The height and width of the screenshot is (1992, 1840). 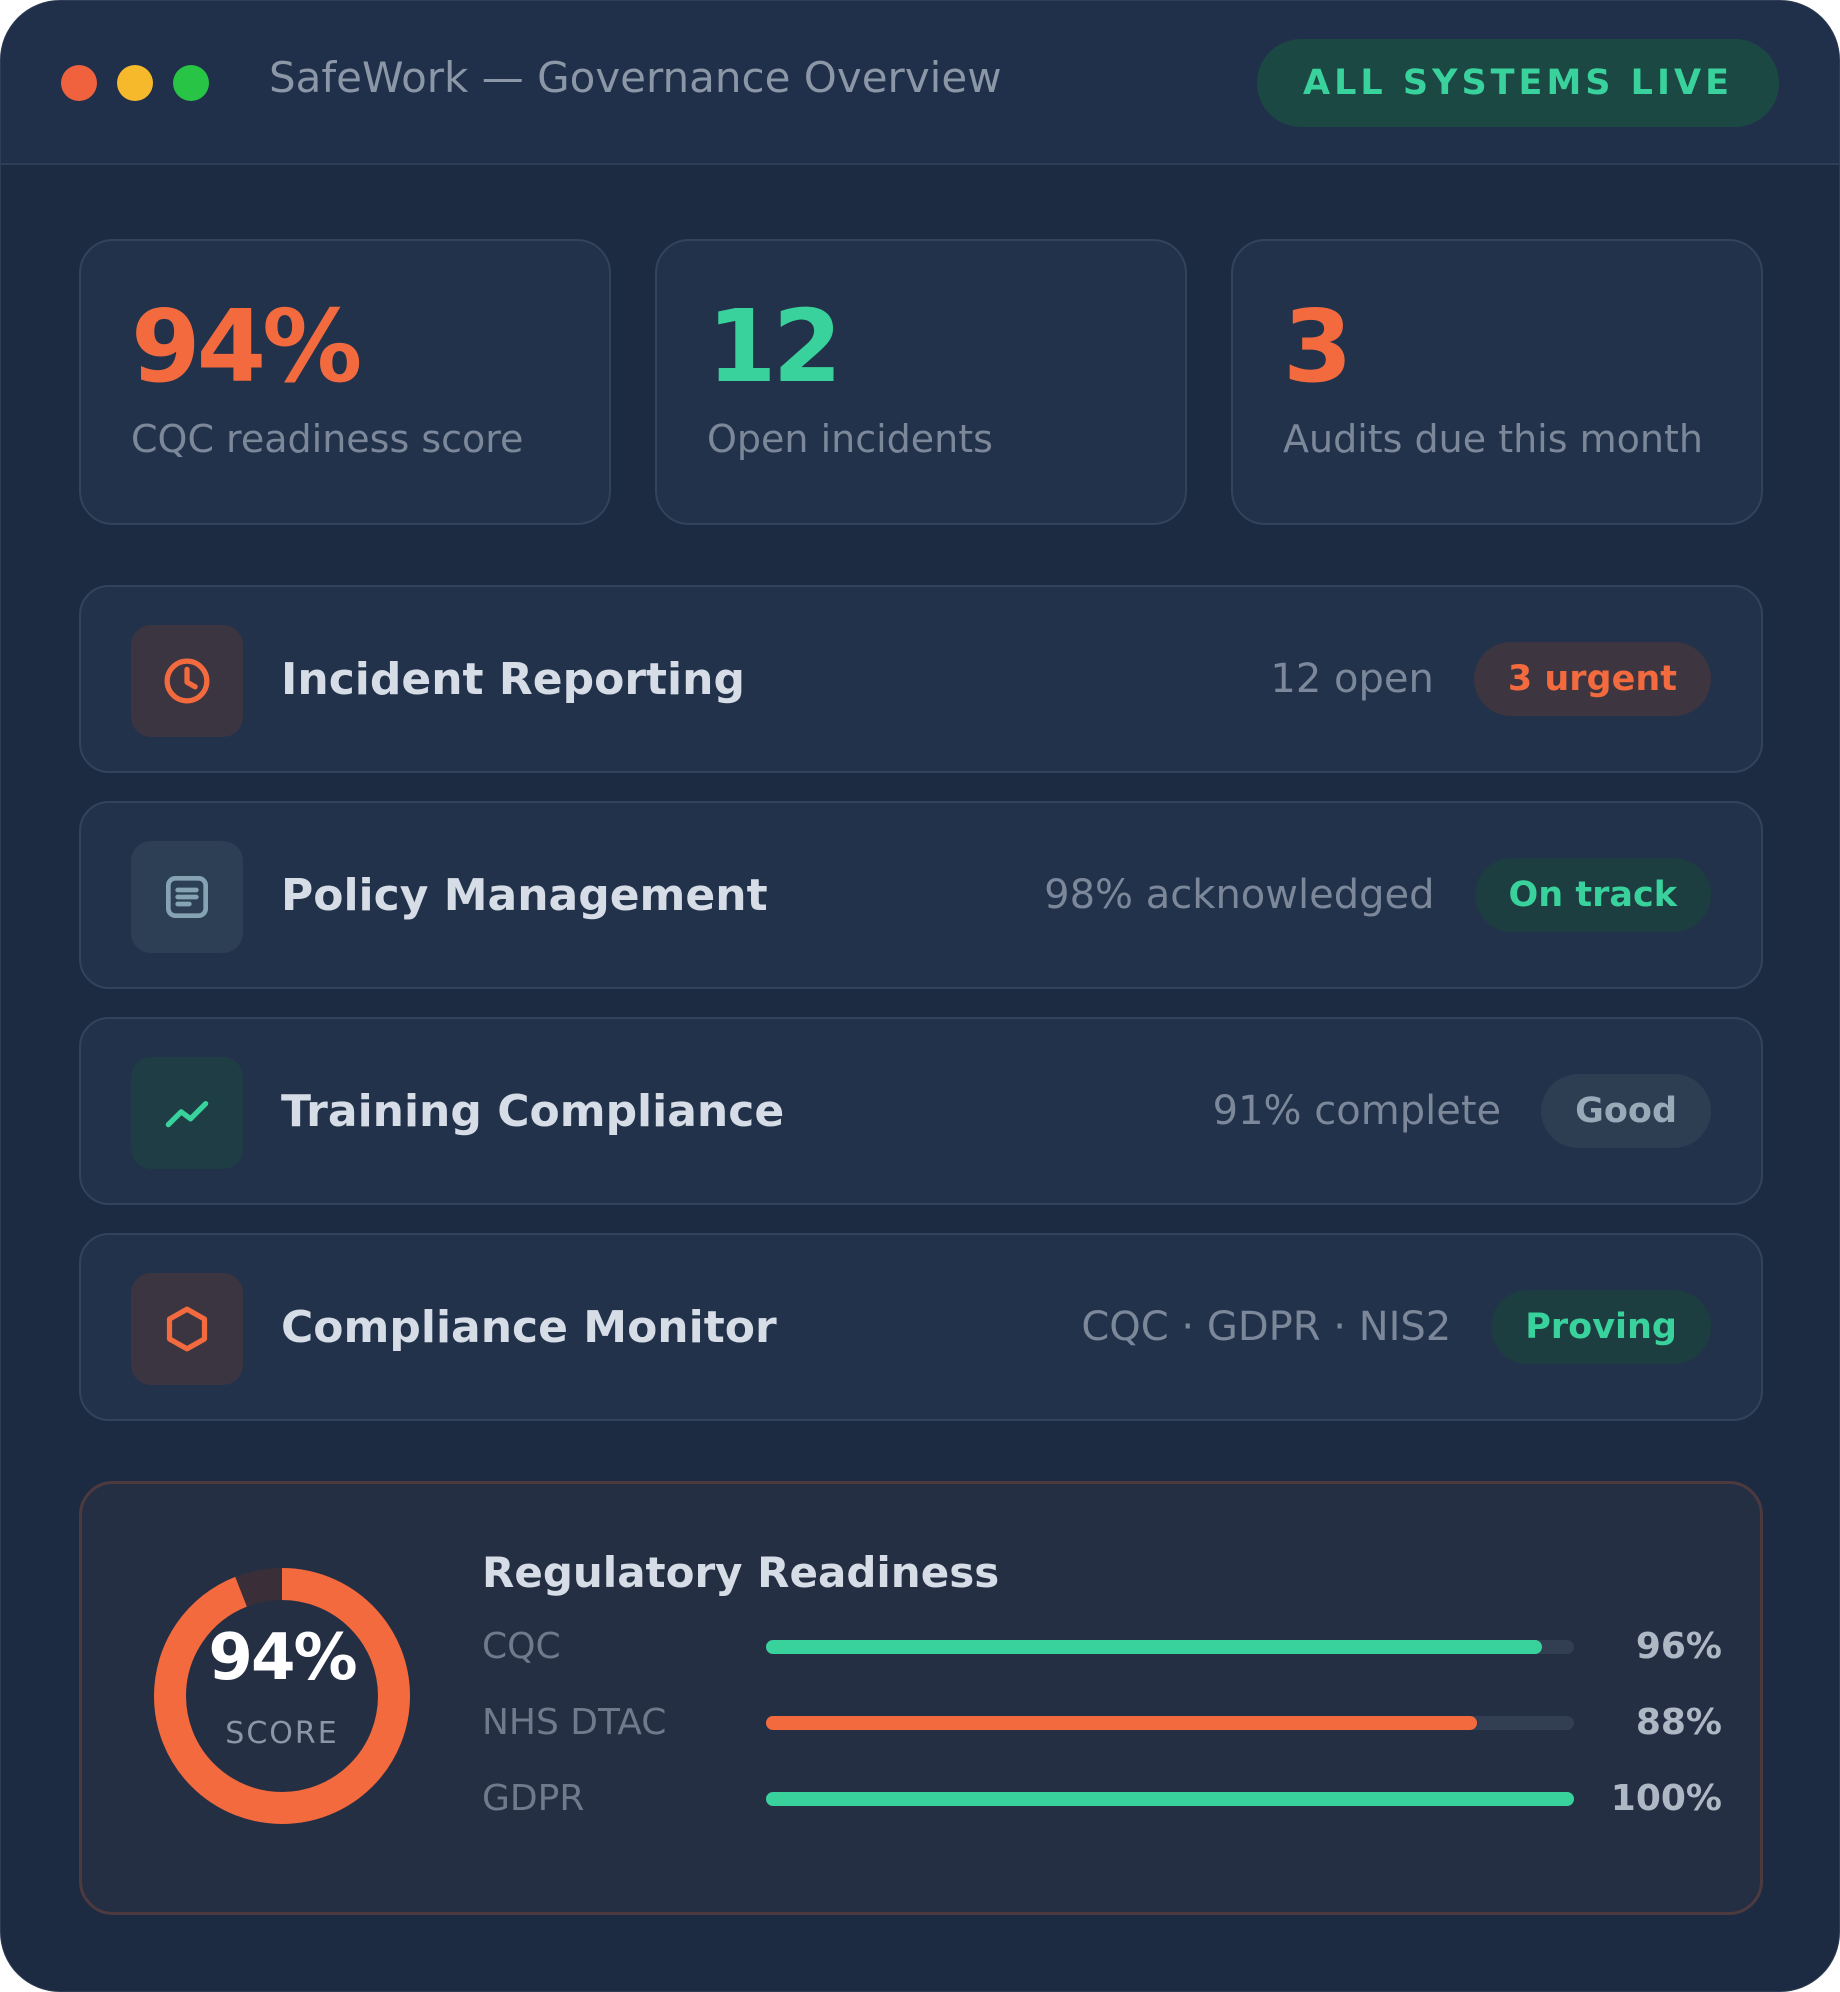 I want to click on readiness-percent: 96%, so click(x=1678, y=1646).